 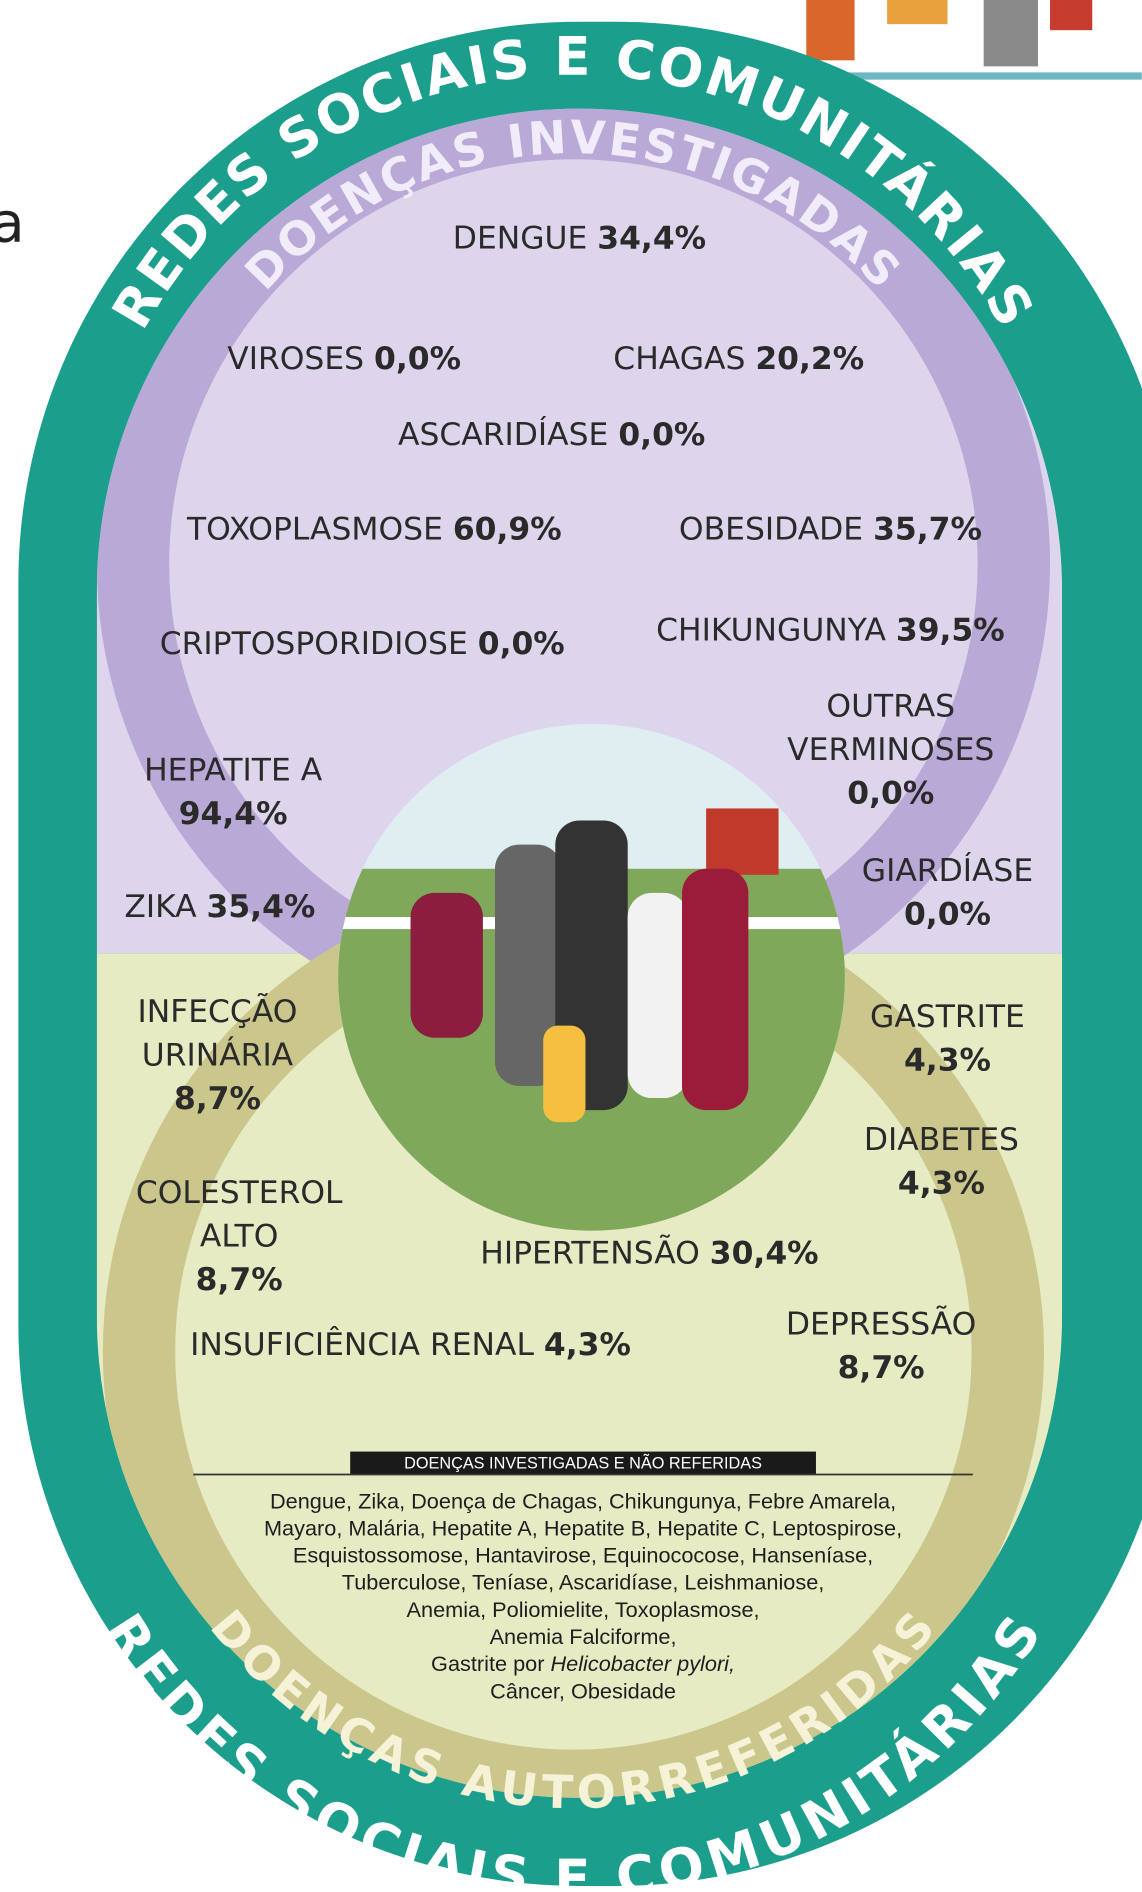 I want to click on item-label: ALTO, so click(x=239, y=1236).